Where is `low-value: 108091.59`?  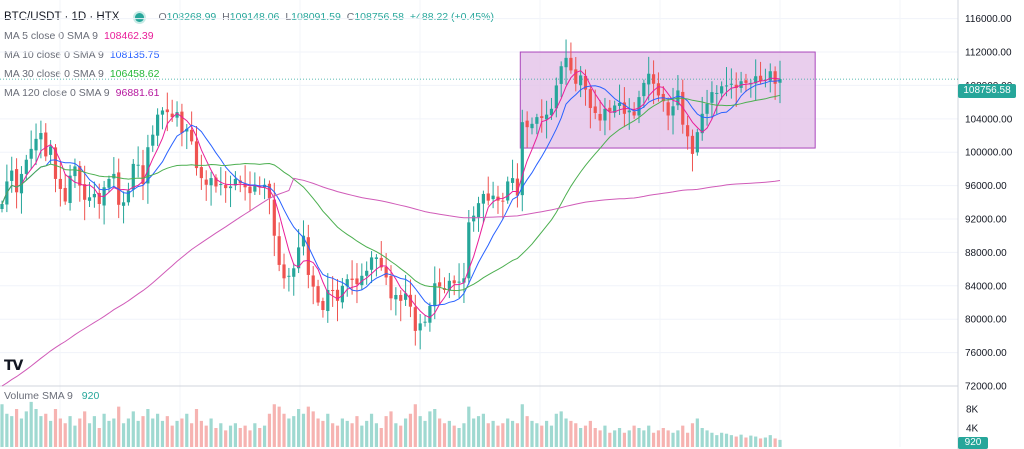 low-value: 108091.59 is located at coordinates (316, 17).